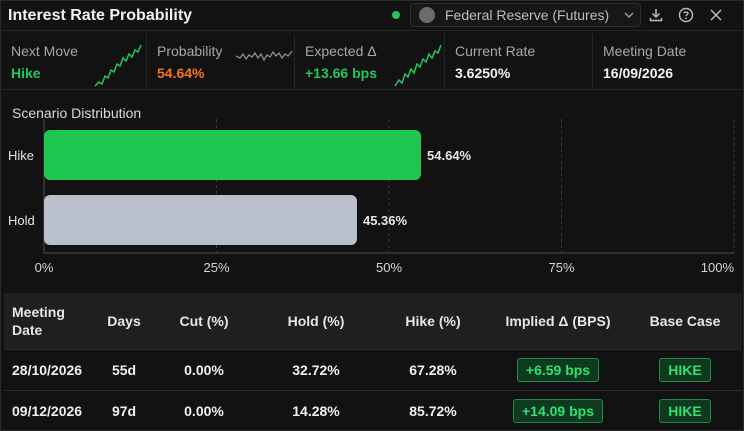 This screenshot has width=744, height=431. What do you see at coordinates (316, 410) in the screenshot?
I see `cell-hold: 14.28%` at bounding box center [316, 410].